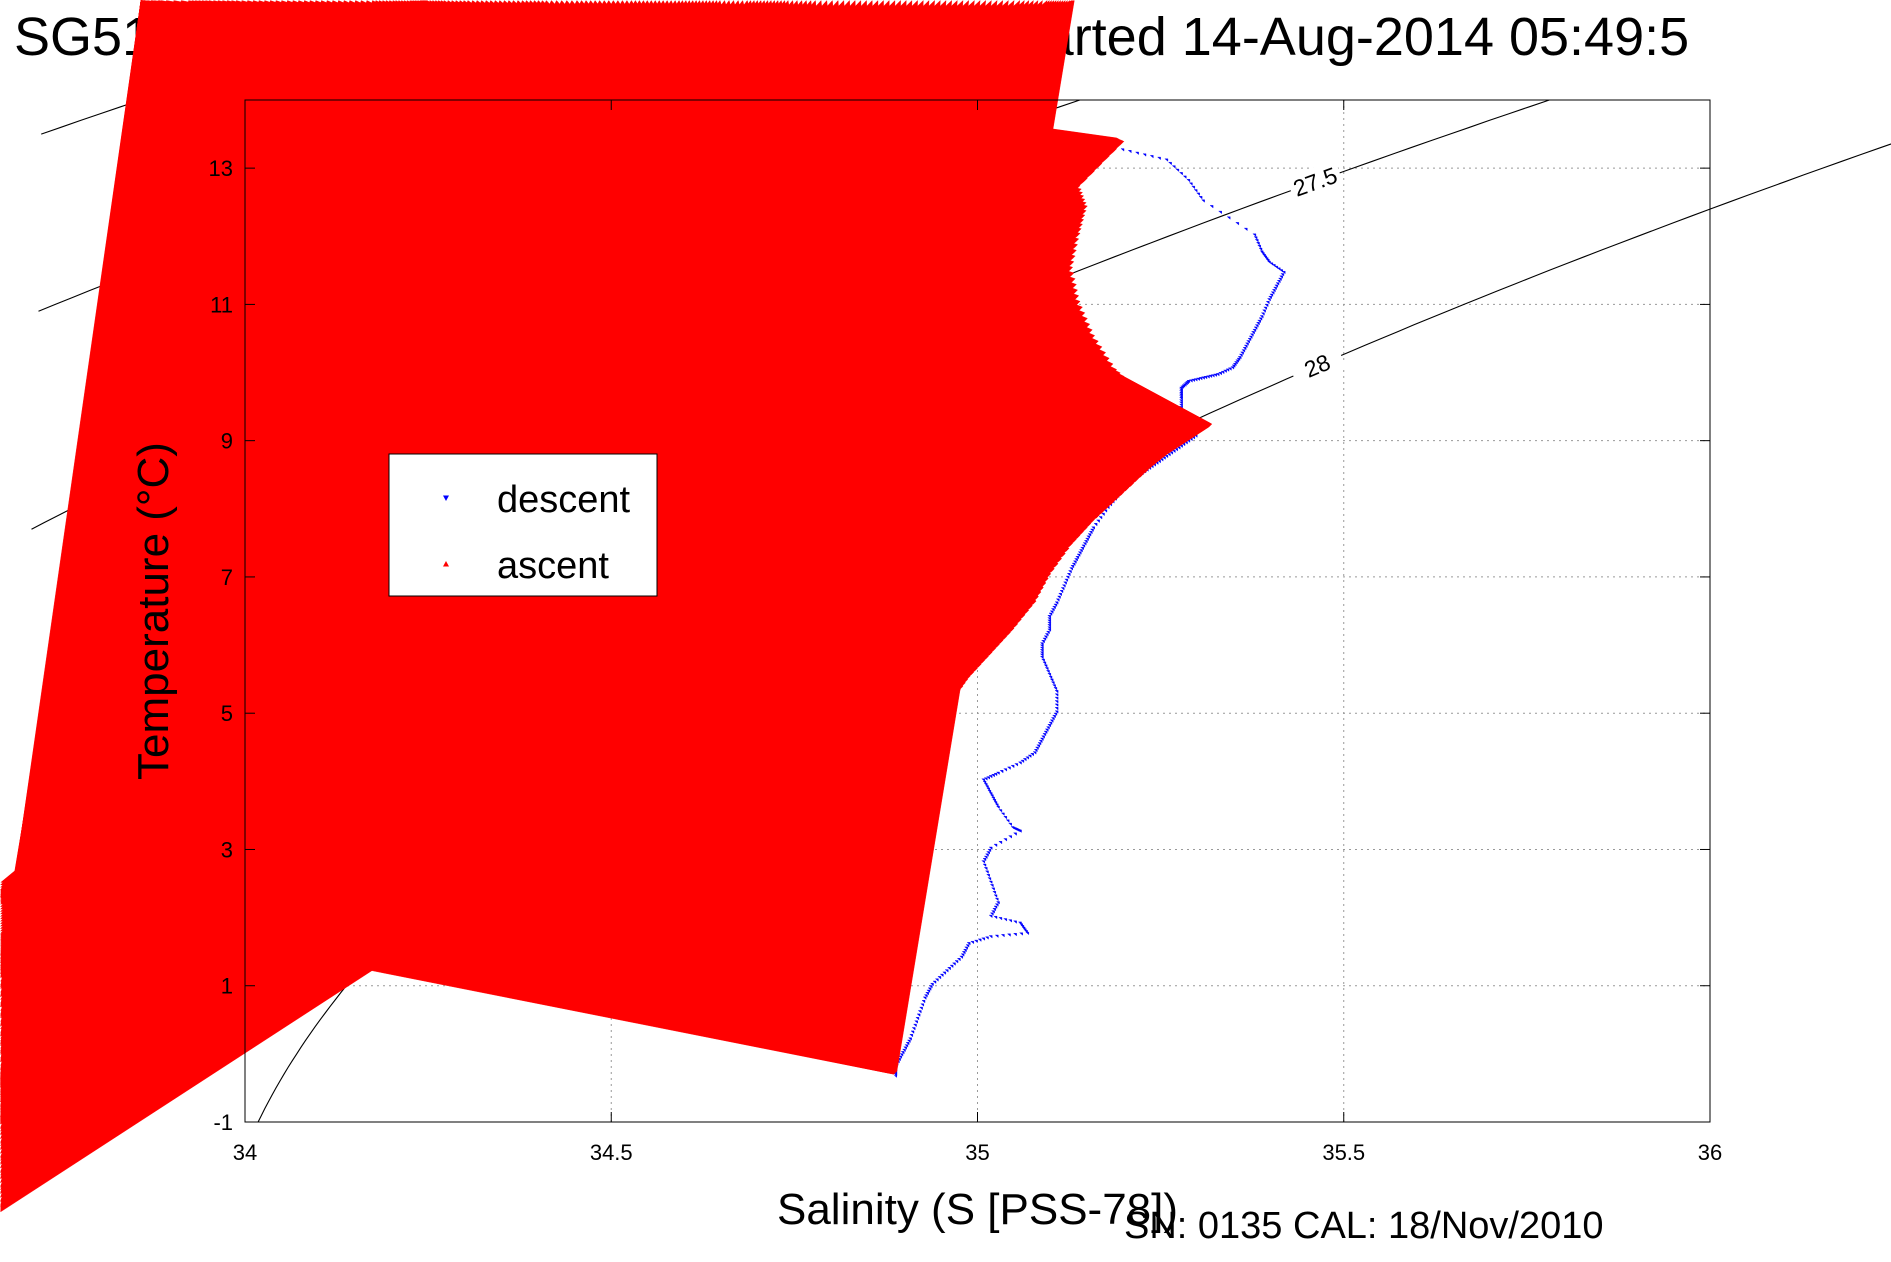 This screenshot has height=1262, width=1891. What do you see at coordinates (245, 1152) in the screenshot?
I see `x-tick-label: 34` at bounding box center [245, 1152].